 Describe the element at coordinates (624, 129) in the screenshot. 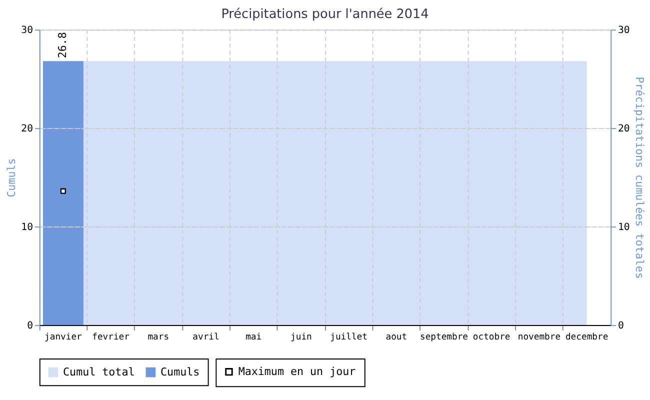

I see `y2-tick-label: 20` at that location.